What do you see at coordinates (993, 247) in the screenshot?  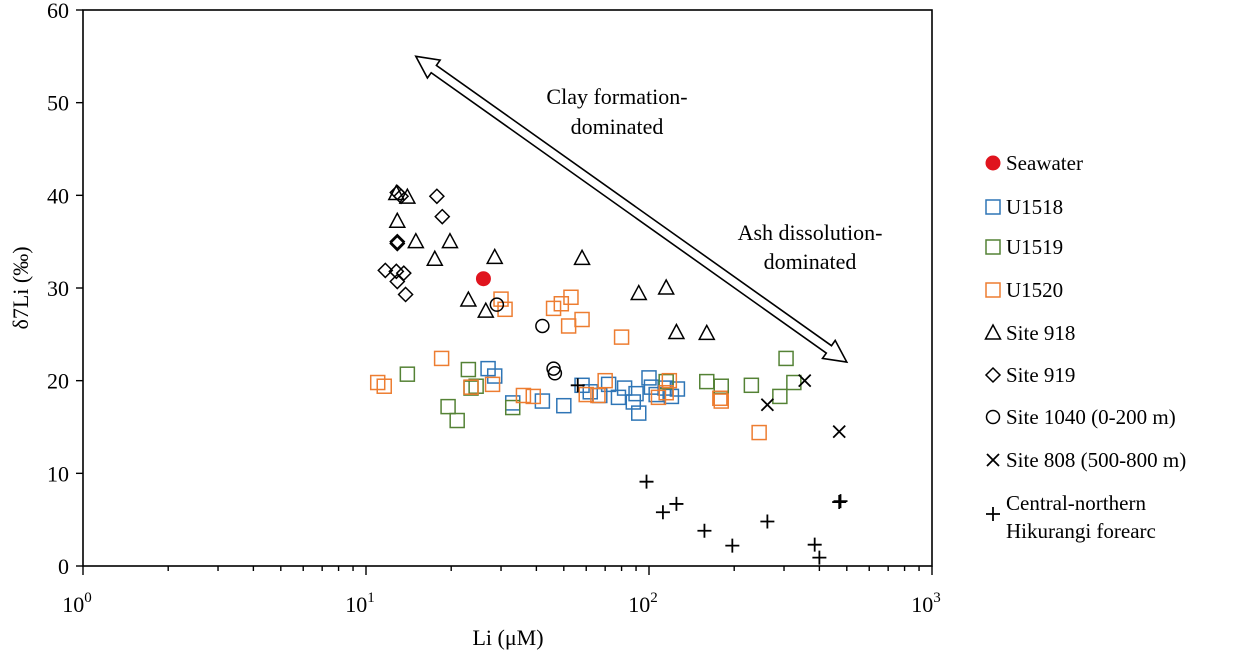 I see `legend-marker-u1519` at bounding box center [993, 247].